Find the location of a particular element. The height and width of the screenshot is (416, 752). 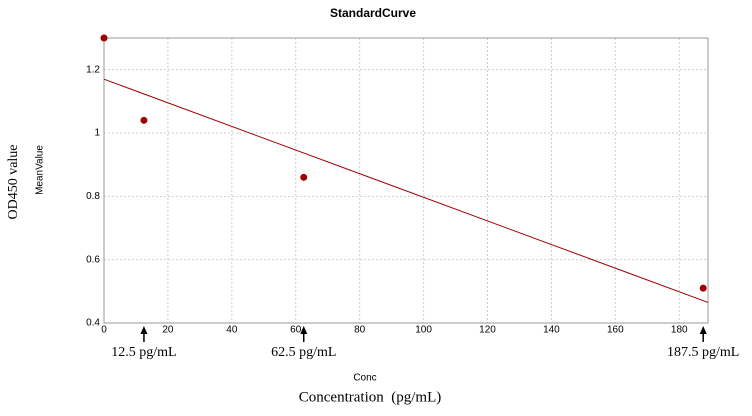

x-tick-label: 60 is located at coordinates (296, 330).